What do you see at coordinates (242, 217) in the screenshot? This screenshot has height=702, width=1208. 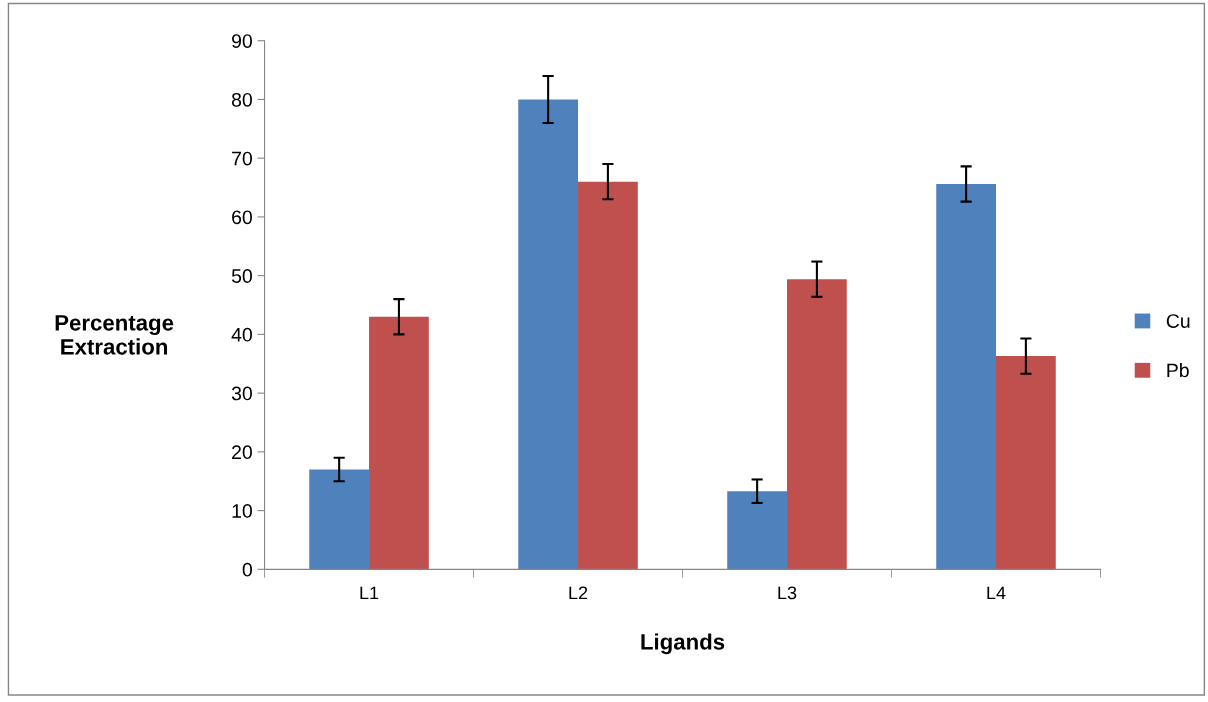 I see `y-tick-label: 60` at bounding box center [242, 217].